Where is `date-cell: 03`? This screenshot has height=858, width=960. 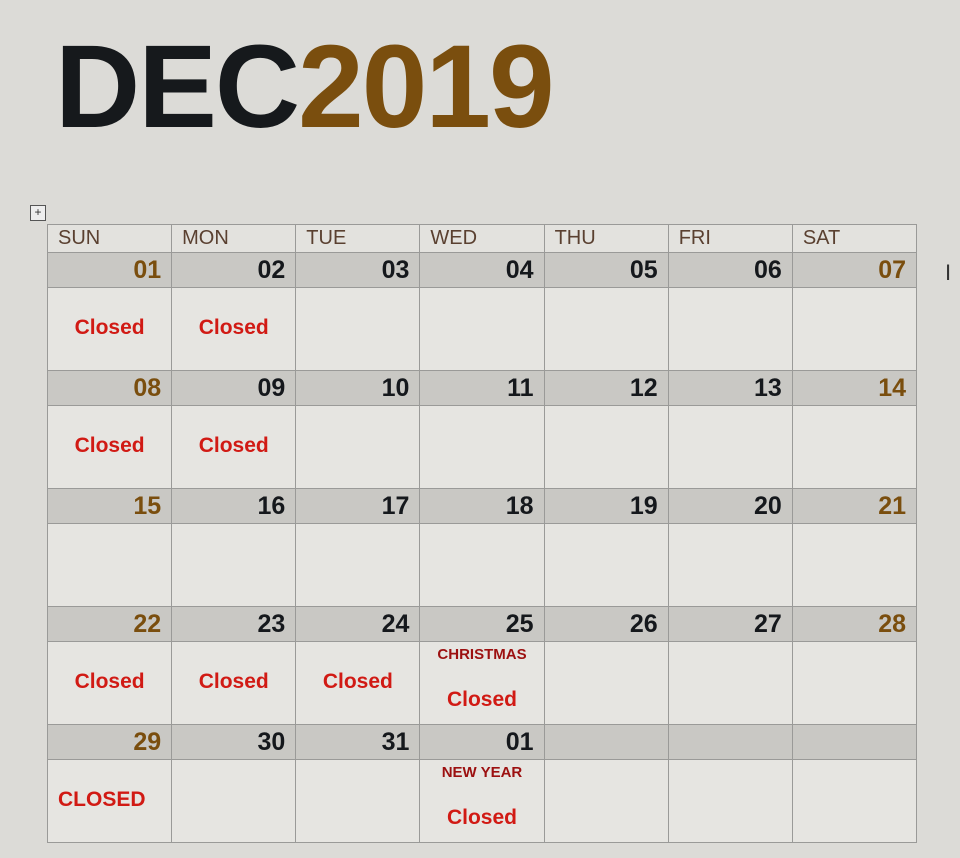 date-cell: 03 is located at coordinates (358, 270).